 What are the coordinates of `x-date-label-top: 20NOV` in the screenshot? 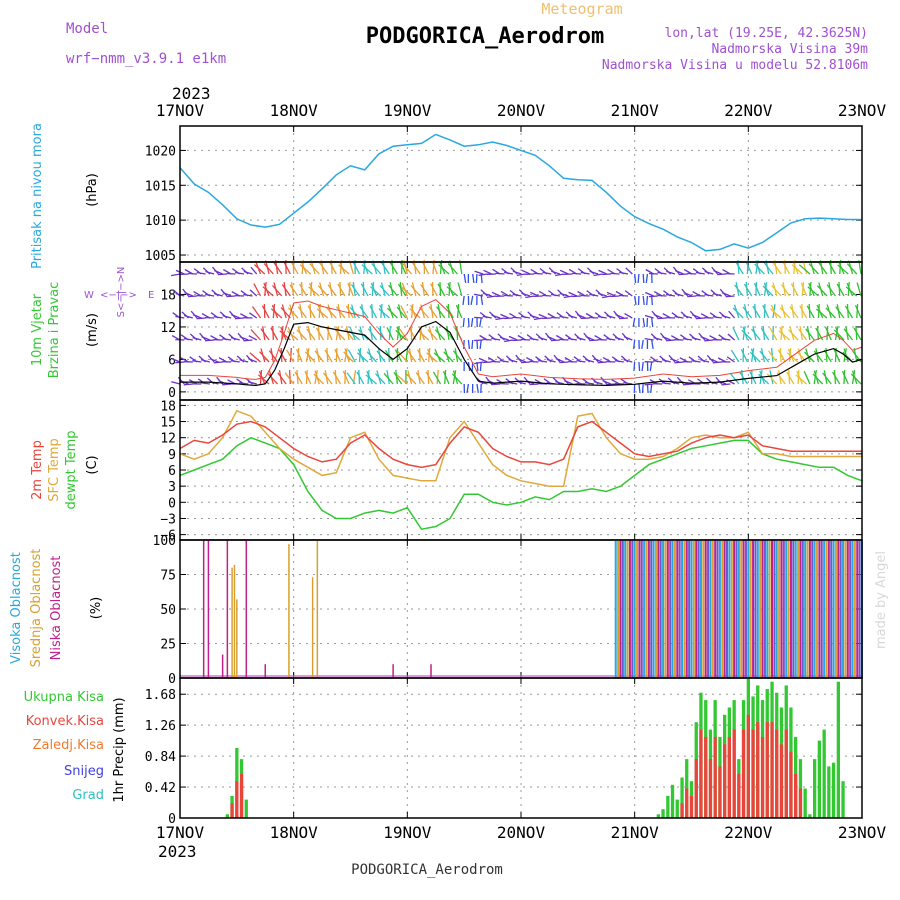 It's located at (521, 110).